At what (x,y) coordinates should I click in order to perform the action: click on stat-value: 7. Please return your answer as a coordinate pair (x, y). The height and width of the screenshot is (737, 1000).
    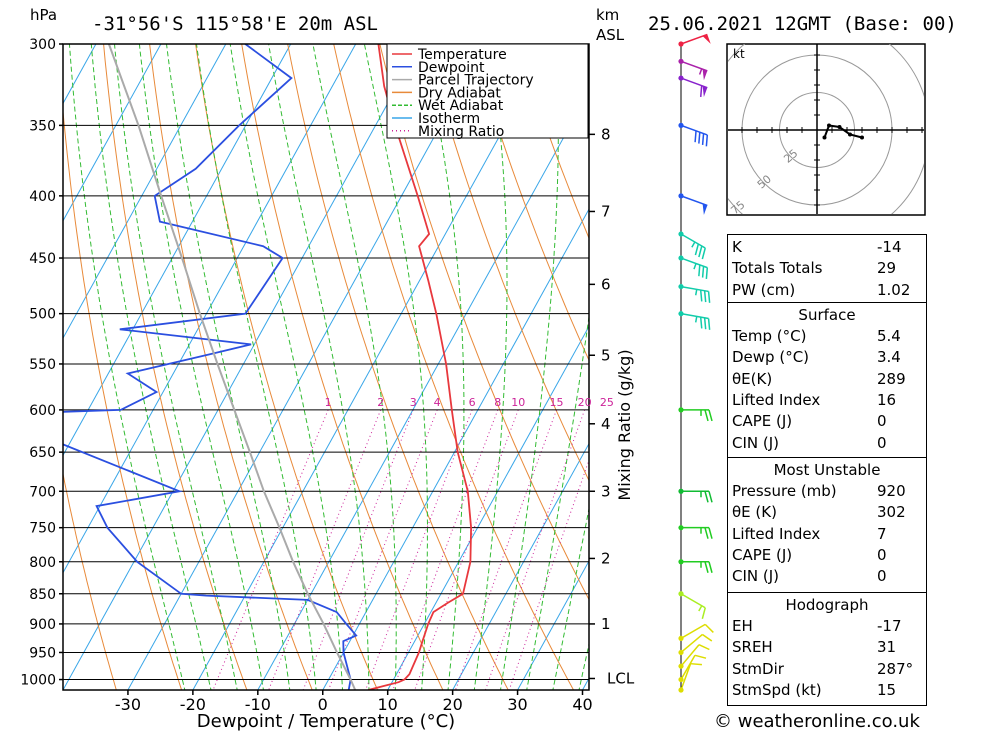
    Looking at the image, I should click on (882, 533).